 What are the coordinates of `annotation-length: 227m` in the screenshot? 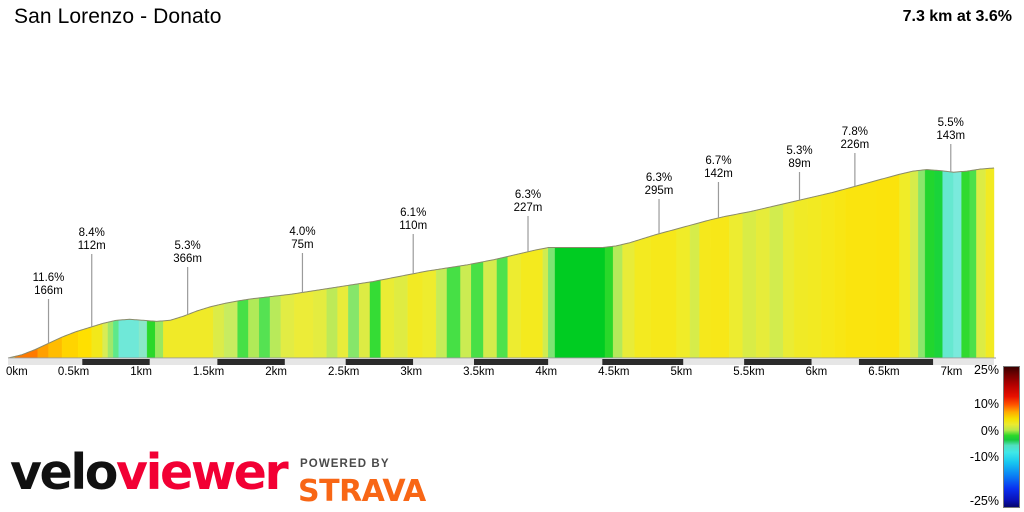 It's located at (528, 207).